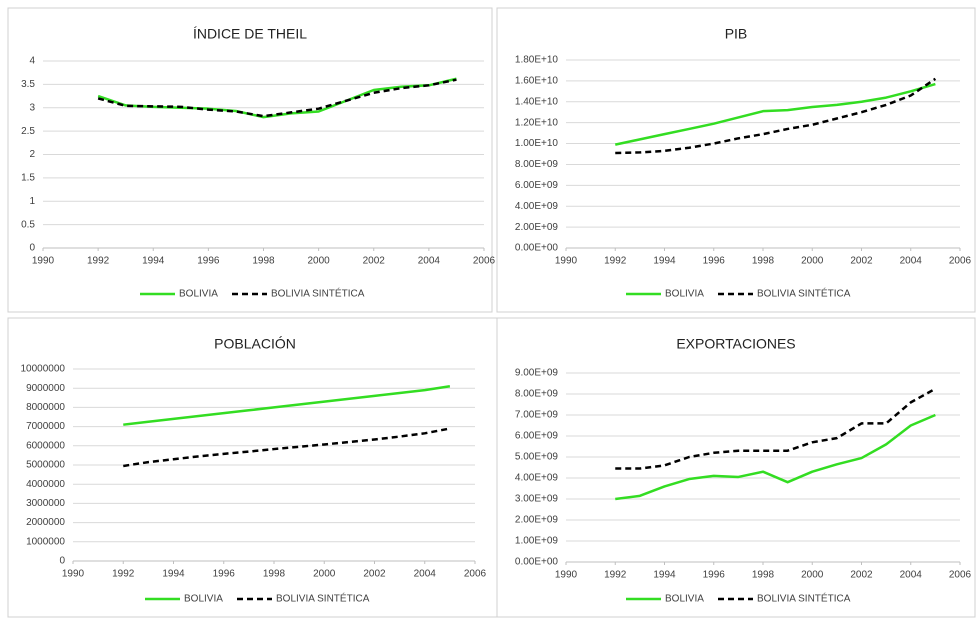 The width and height of the screenshot is (978, 621). I want to click on y-tick-label: 1.5, so click(28, 178).